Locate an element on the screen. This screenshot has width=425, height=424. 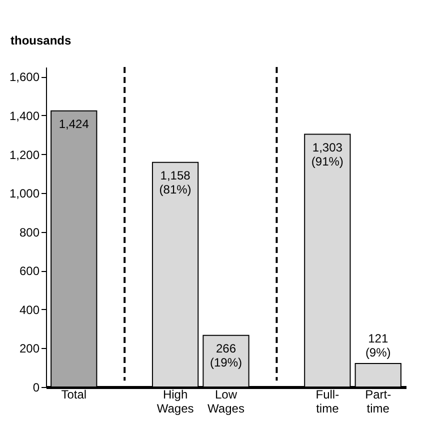
y-tick-label: 800 is located at coordinates (29, 232).